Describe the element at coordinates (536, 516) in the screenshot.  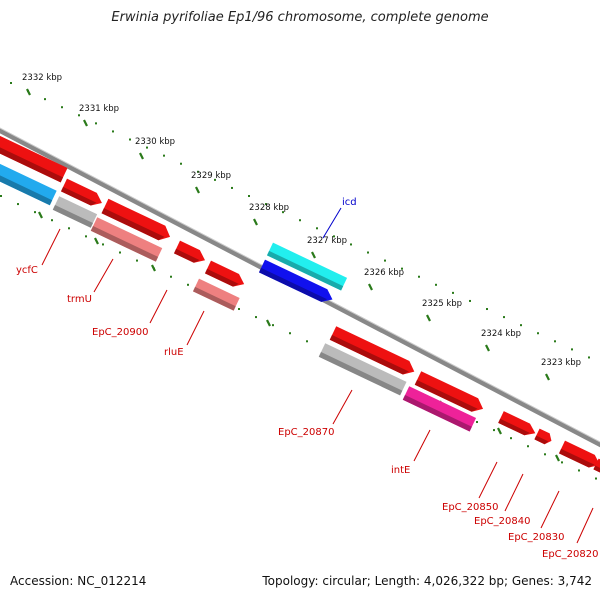
I see `gene-label-epc_20830: EpC_20830` at that location.